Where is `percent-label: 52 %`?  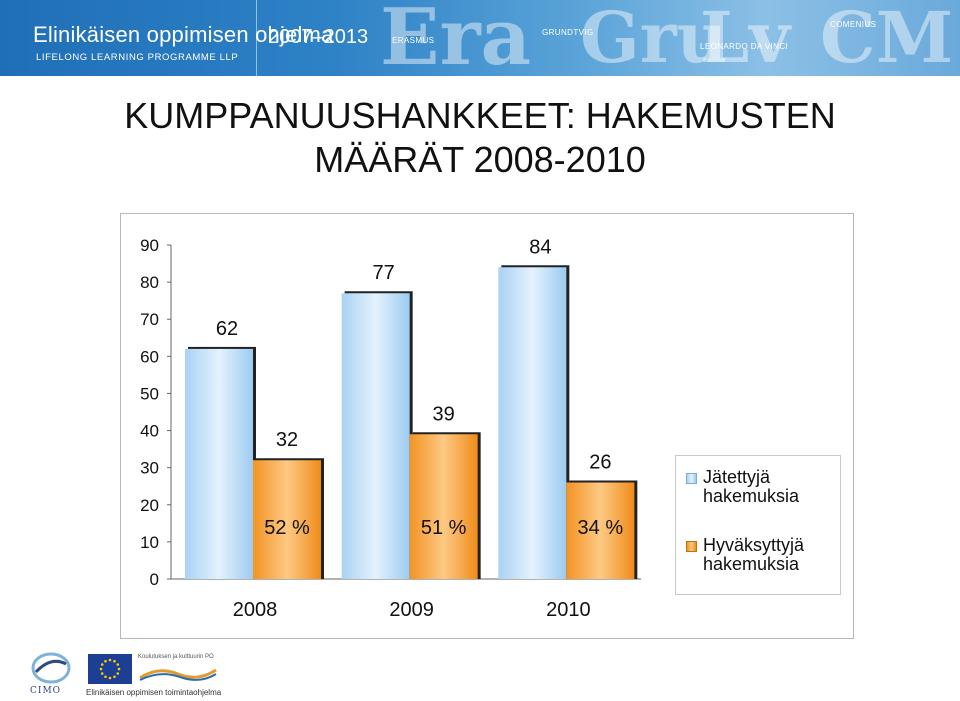 percent-label: 52 % is located at coordinates (287, 528).